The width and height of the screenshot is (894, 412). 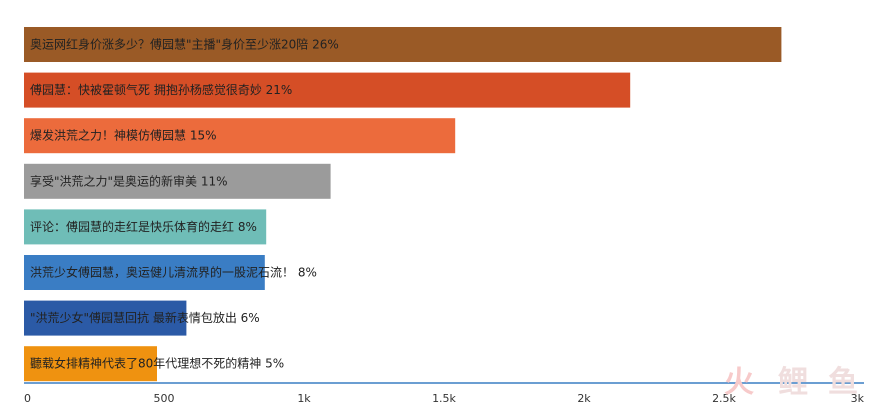 What do you see at coordinates (145, 317) in the screenshot?
I see `bar-label: "洪荒少女"傅园慧回抗 最新表情包放出 6%` at bounding box center [145, 317].